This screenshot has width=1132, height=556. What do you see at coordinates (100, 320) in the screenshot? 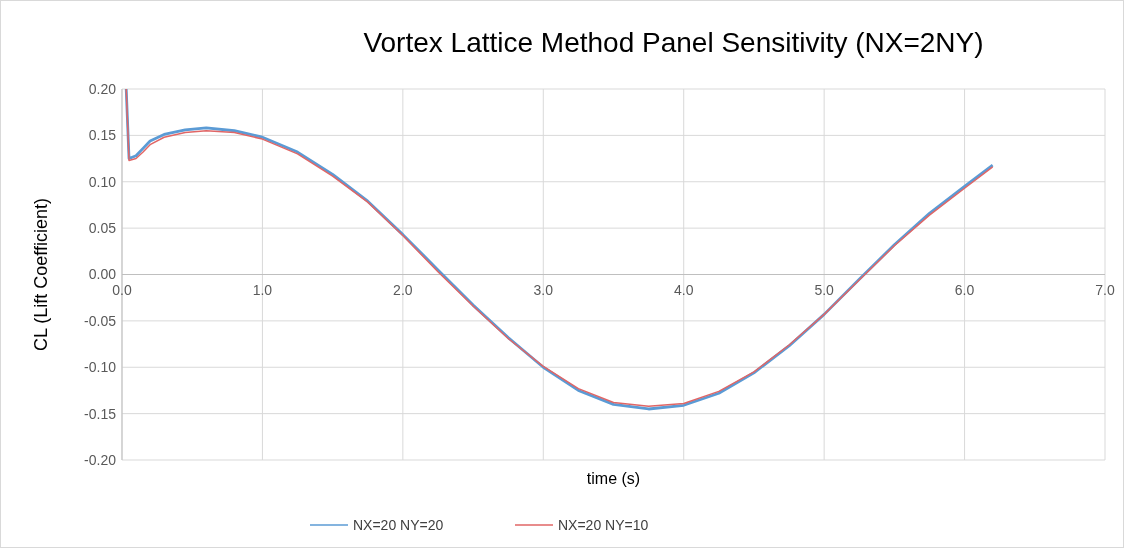
I see `y-tick-label: -0.05` at bounding box center [100, 320].